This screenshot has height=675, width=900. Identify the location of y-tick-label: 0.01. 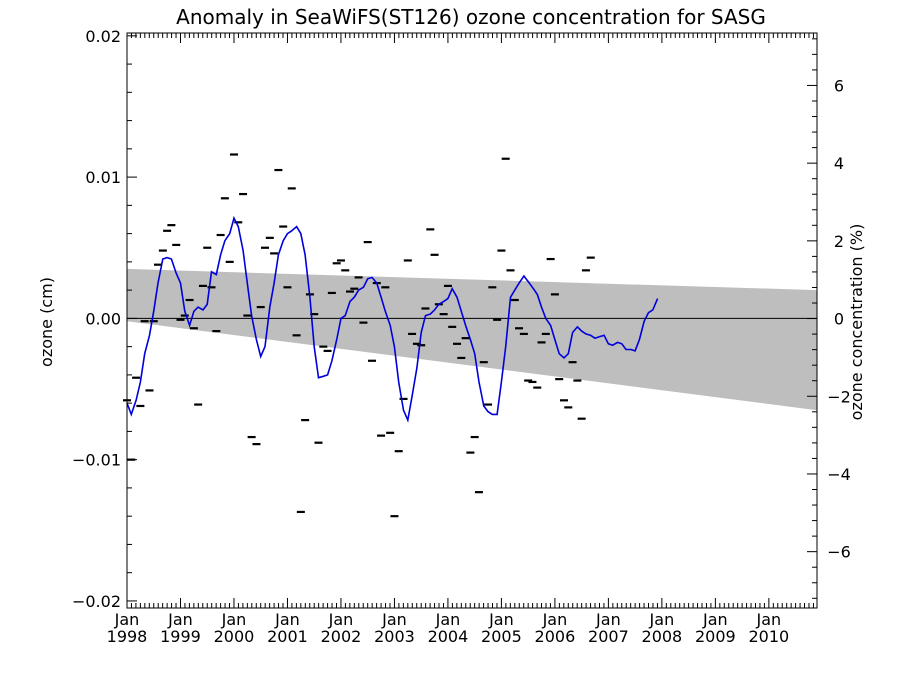
(103, 177).